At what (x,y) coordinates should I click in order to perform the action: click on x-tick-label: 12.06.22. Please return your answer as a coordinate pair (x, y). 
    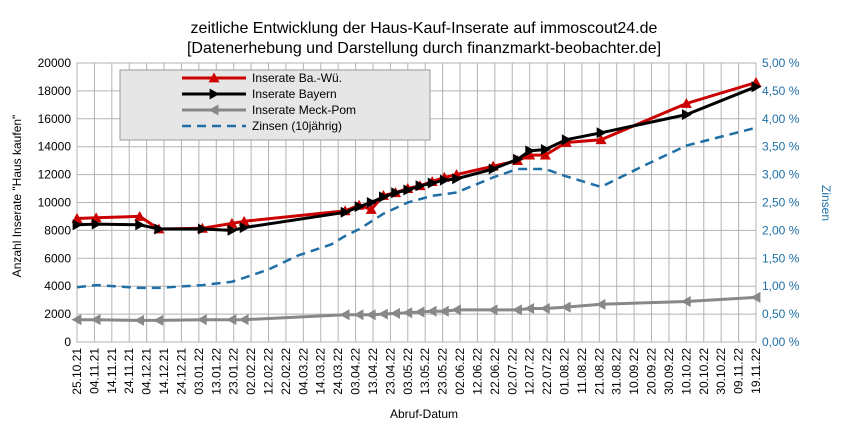
    Looking at the image, I should click on (477, 371).